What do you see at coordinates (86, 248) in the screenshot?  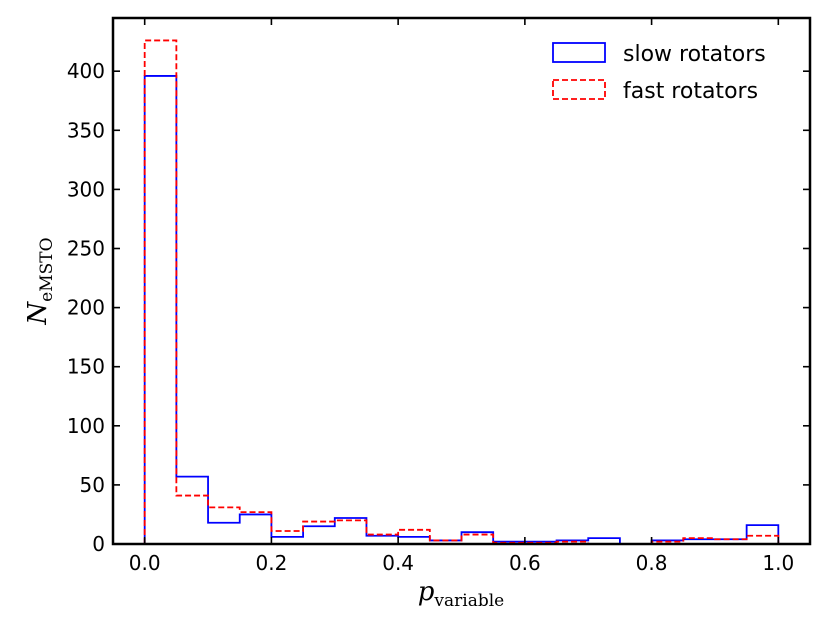 I see `y-tick-label: 250` at bounding box center [86, 248].